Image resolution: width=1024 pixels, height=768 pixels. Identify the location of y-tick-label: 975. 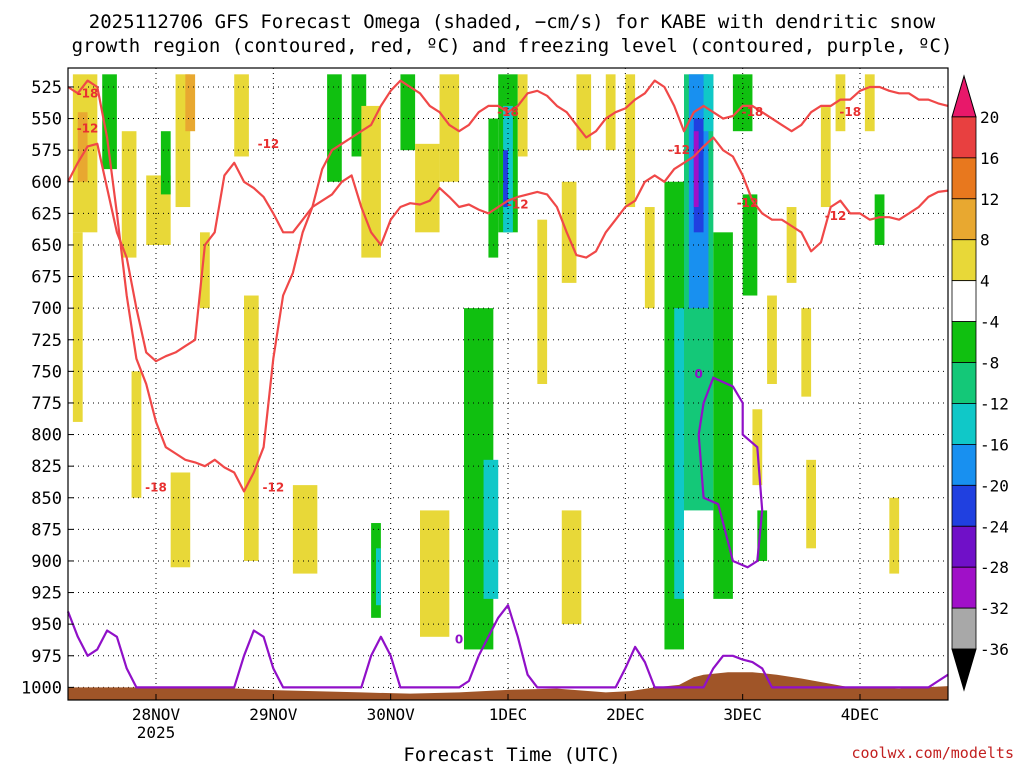
(46, 657).